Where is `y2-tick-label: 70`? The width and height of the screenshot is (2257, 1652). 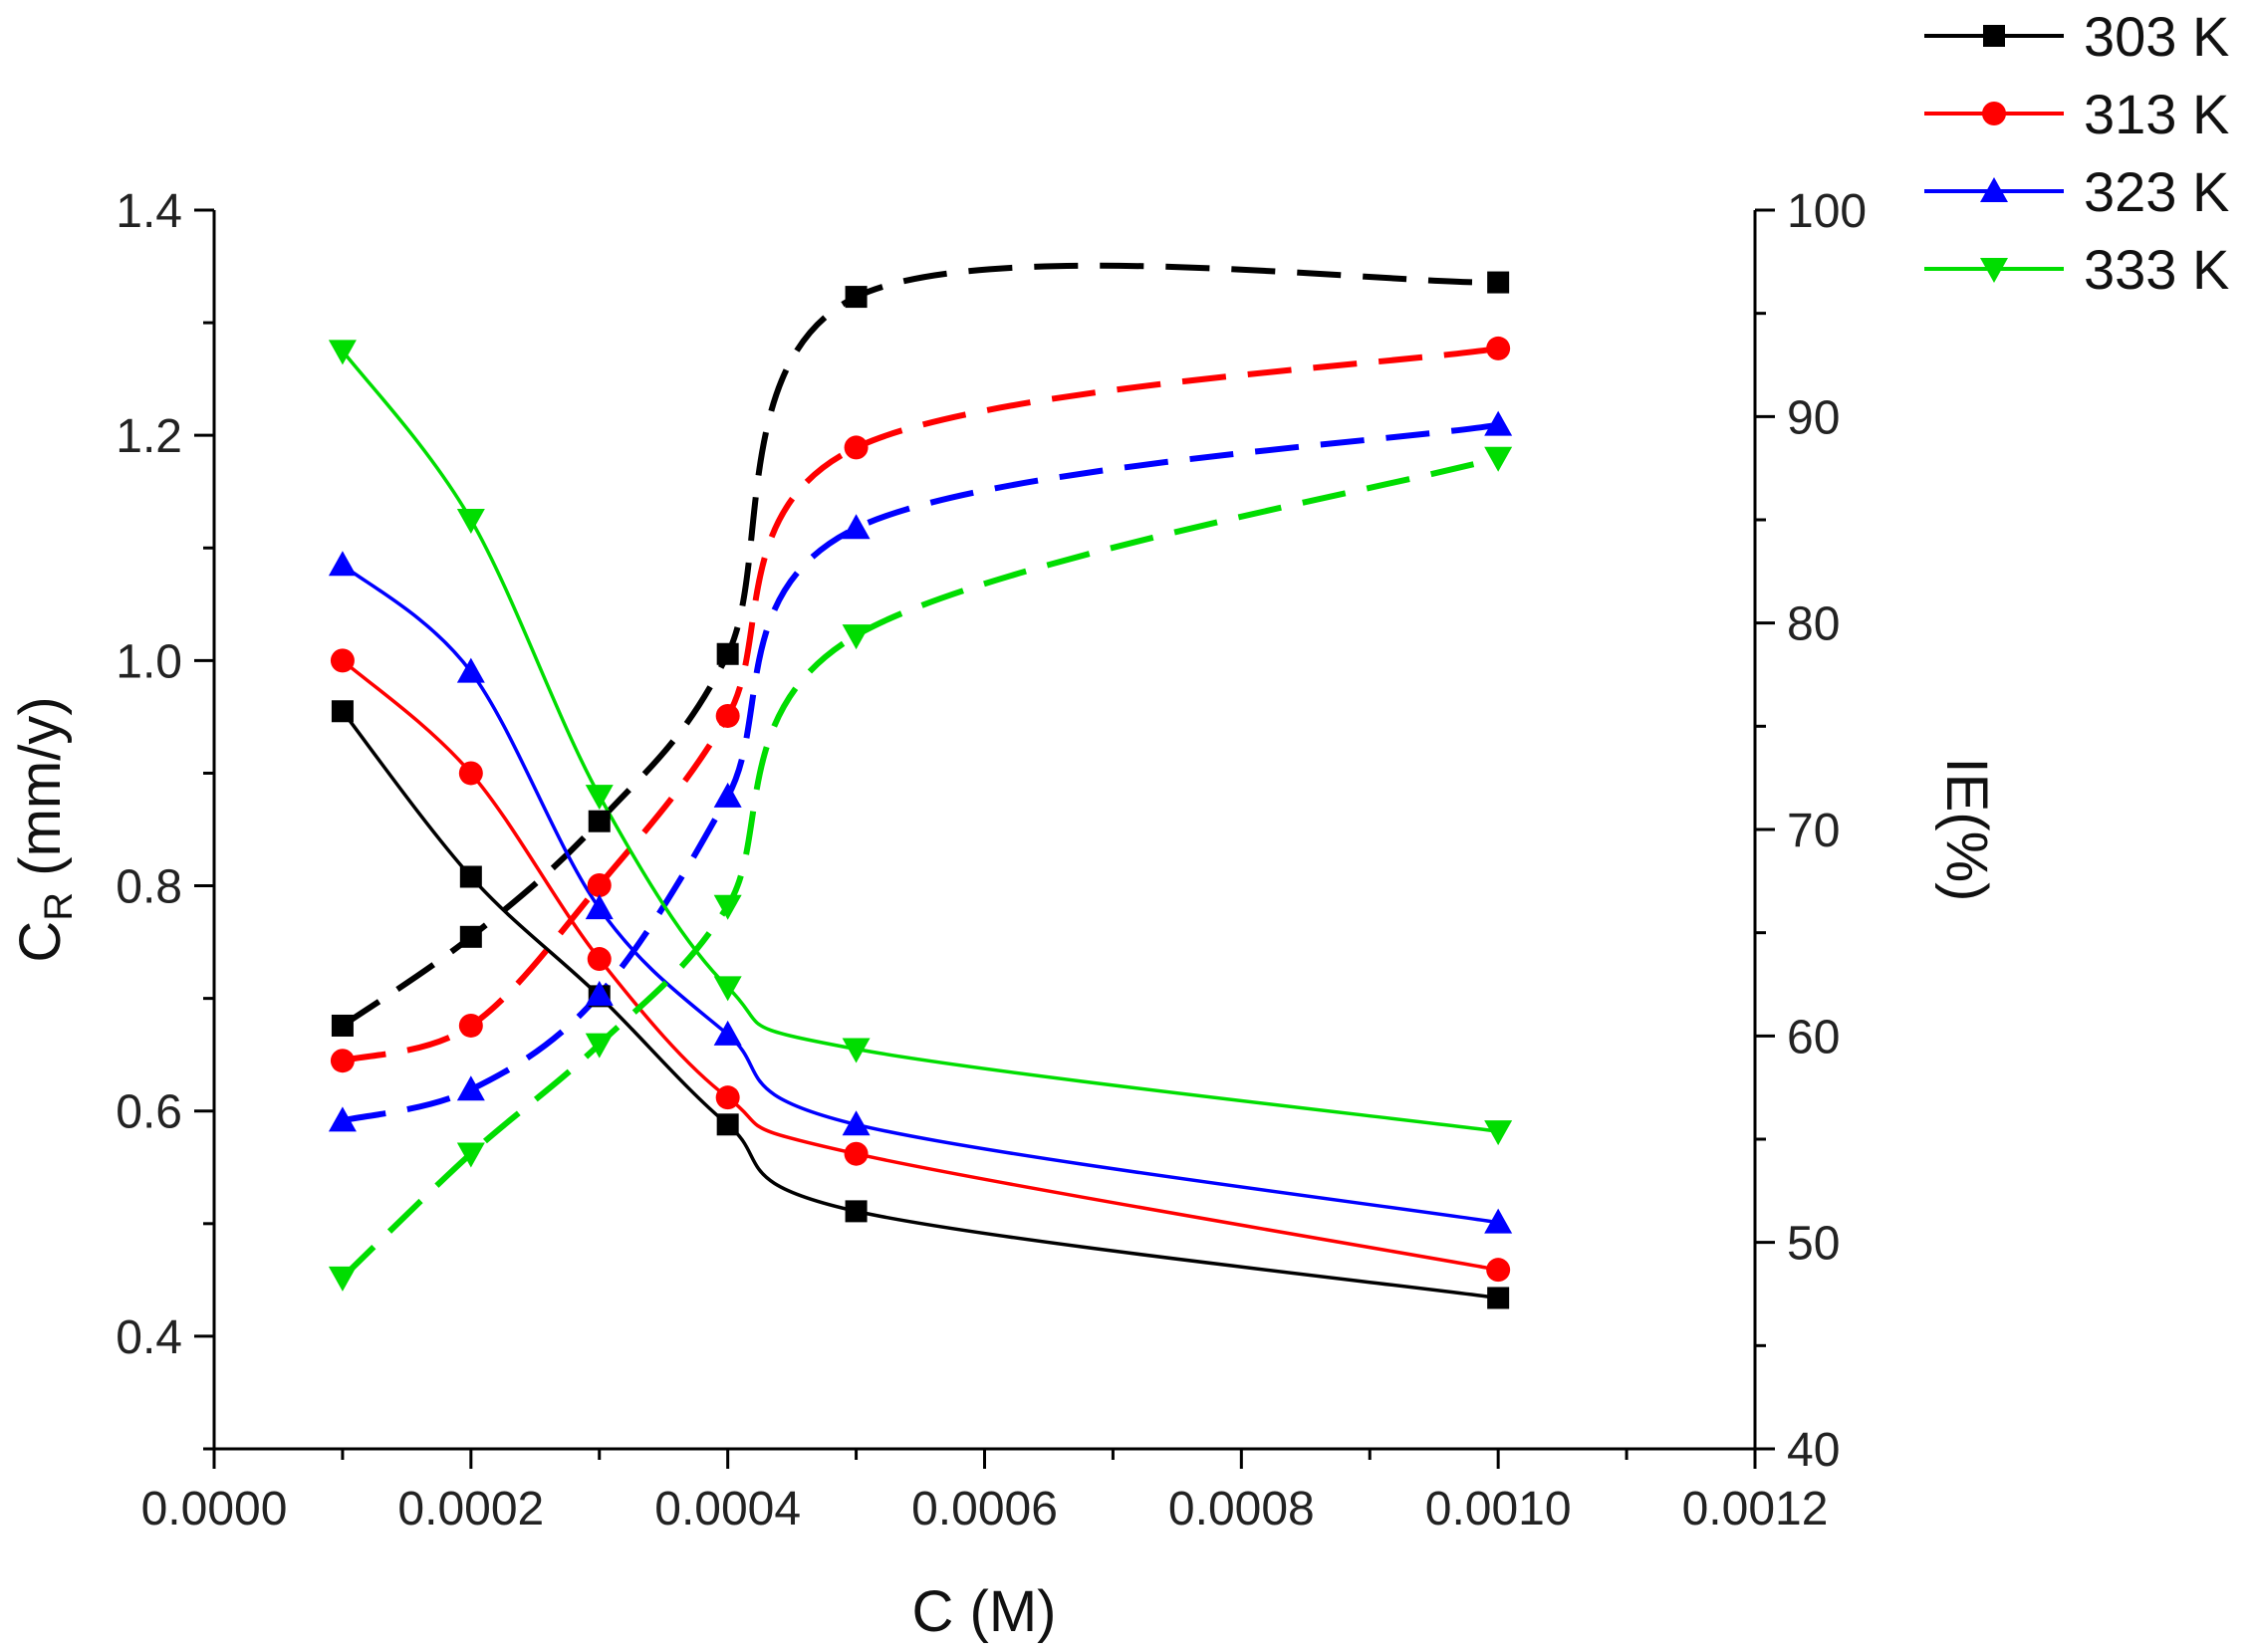
y2-tick-label: 70 is located at coordinates (1813, 831).